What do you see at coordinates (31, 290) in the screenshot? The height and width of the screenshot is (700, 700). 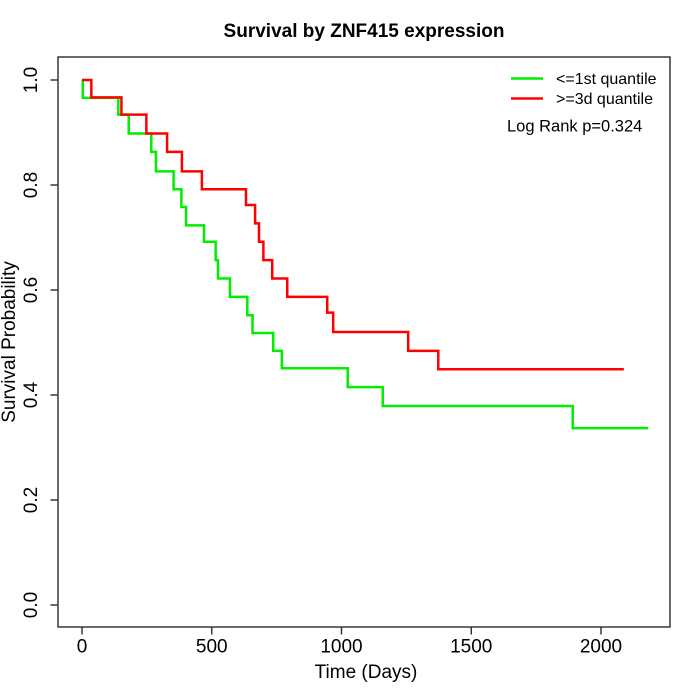 I see `y-tick-label: 0.6` at bounding box center [31, 290].